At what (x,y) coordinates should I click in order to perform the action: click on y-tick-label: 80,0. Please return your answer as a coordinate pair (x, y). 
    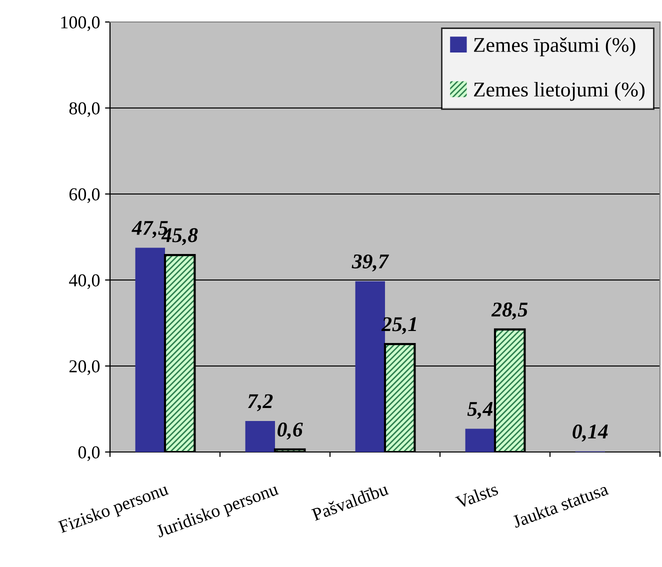
    Looking at the image, I should click on (84, 110).